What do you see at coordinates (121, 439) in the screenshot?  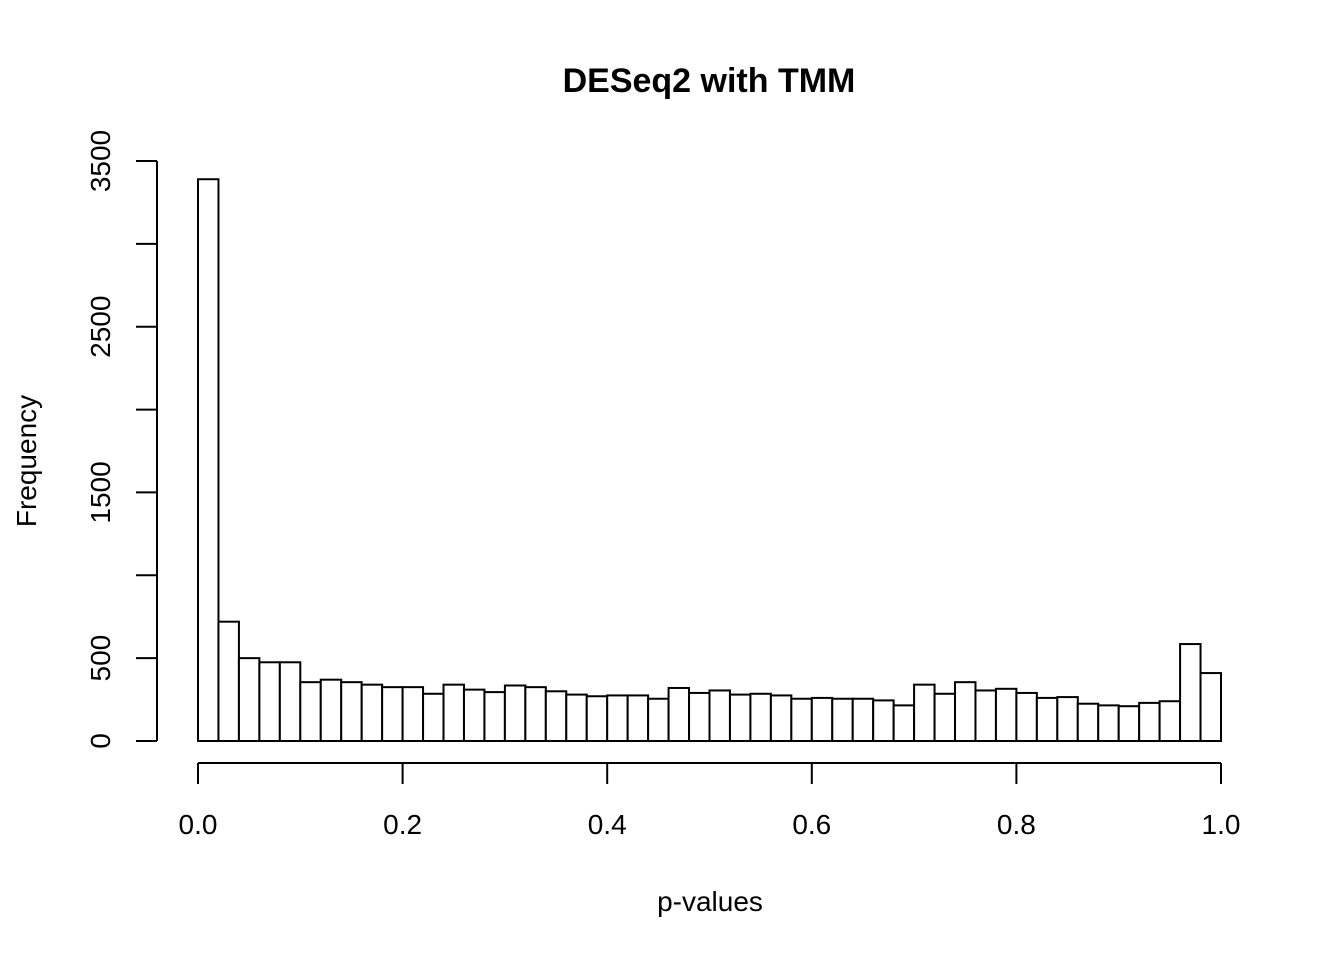 I see `y-axis: 0 500 1500 2500 3500` at bounding box center [121, 439].